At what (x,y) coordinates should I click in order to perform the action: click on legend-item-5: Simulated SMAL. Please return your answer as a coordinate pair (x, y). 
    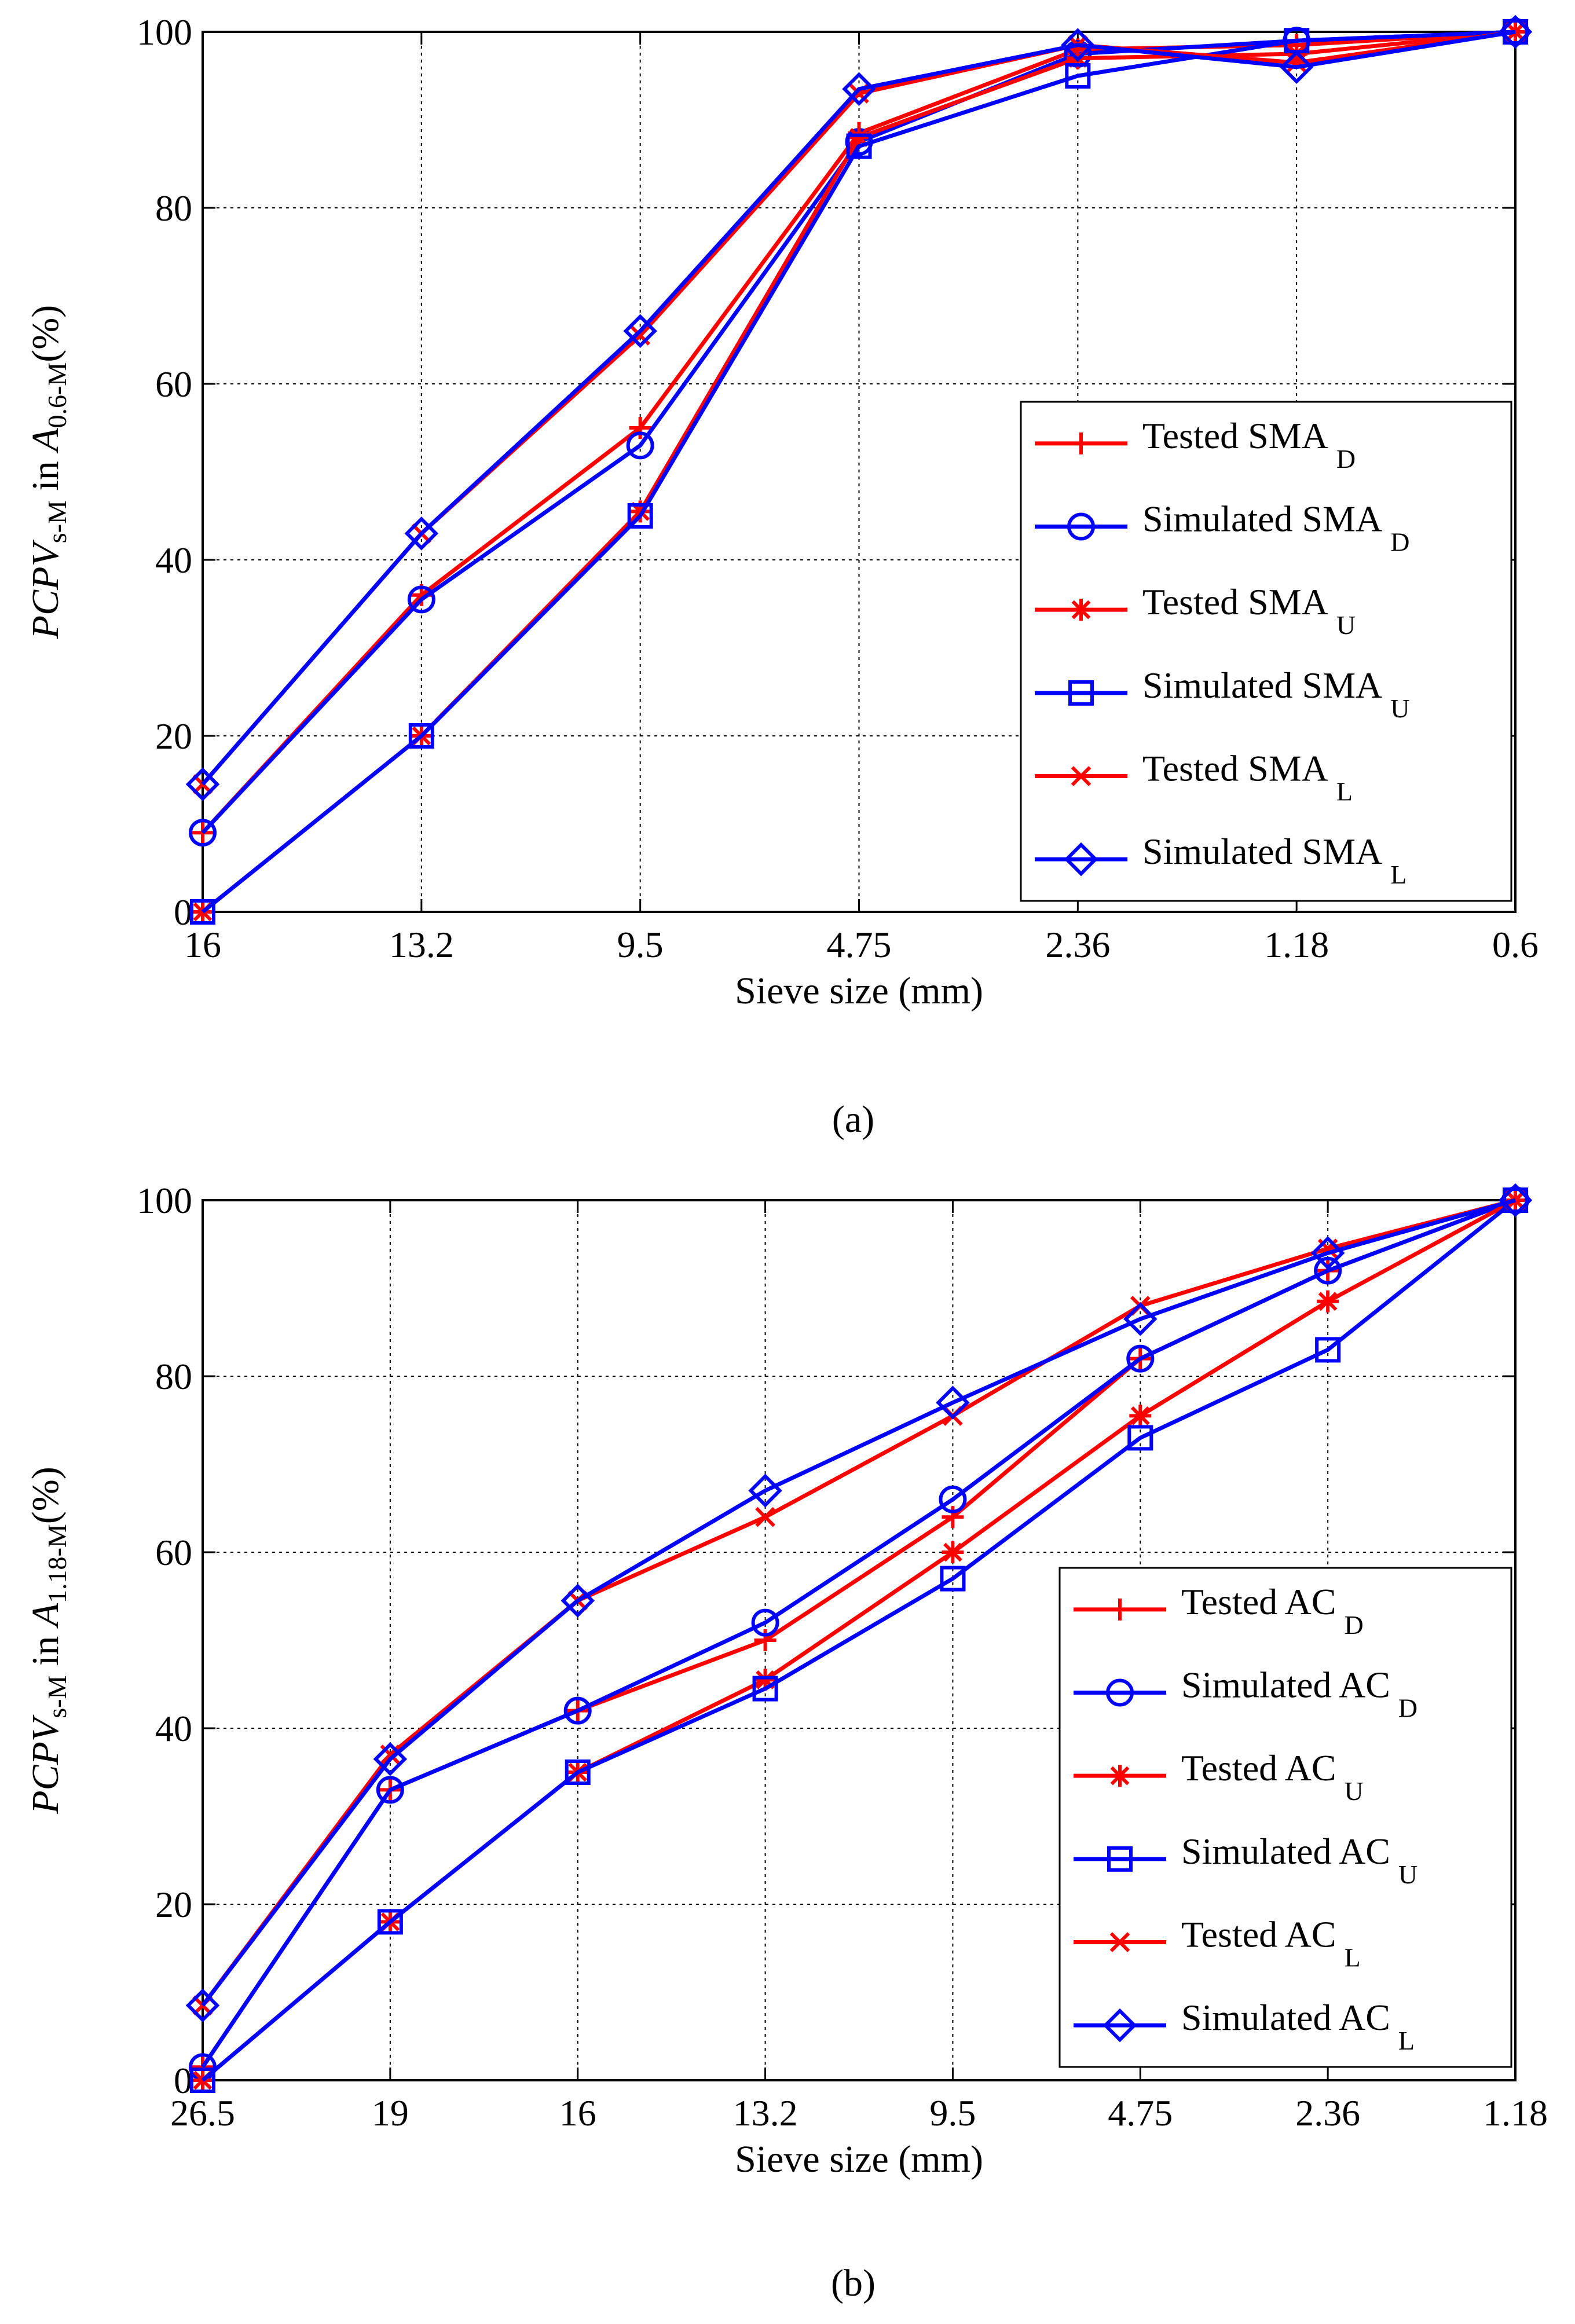
    Looking at the image, I should click on (1220, 860).